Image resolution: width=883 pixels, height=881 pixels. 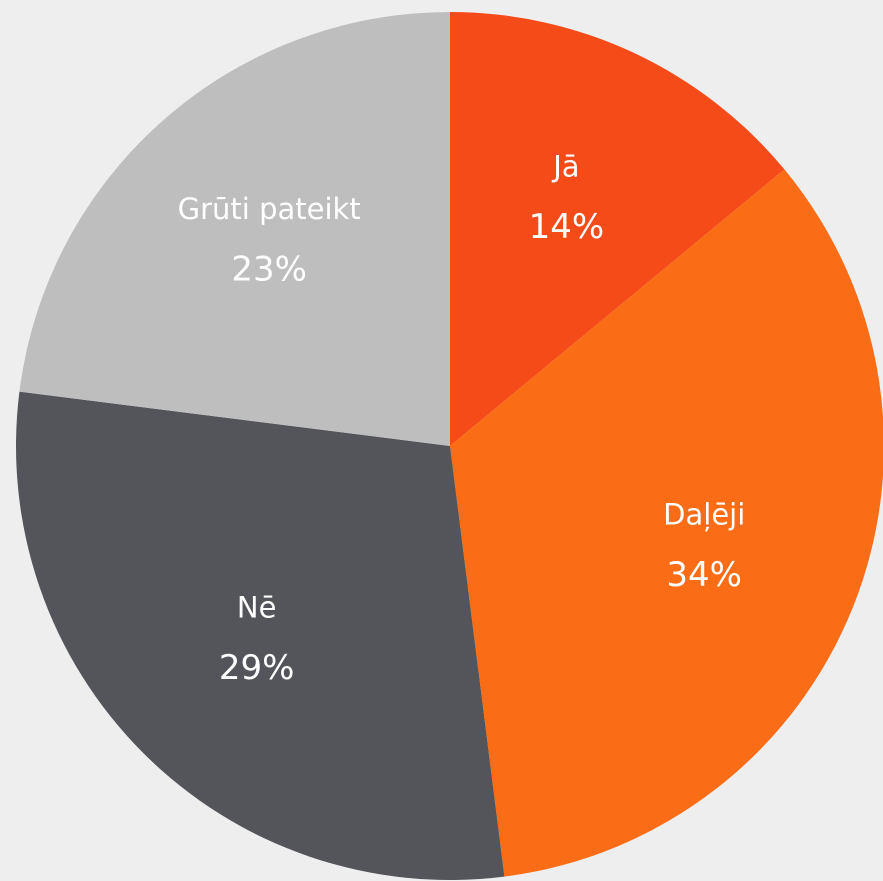 I want to click on slice-label: Daļēji, so click(x=704, y=515).